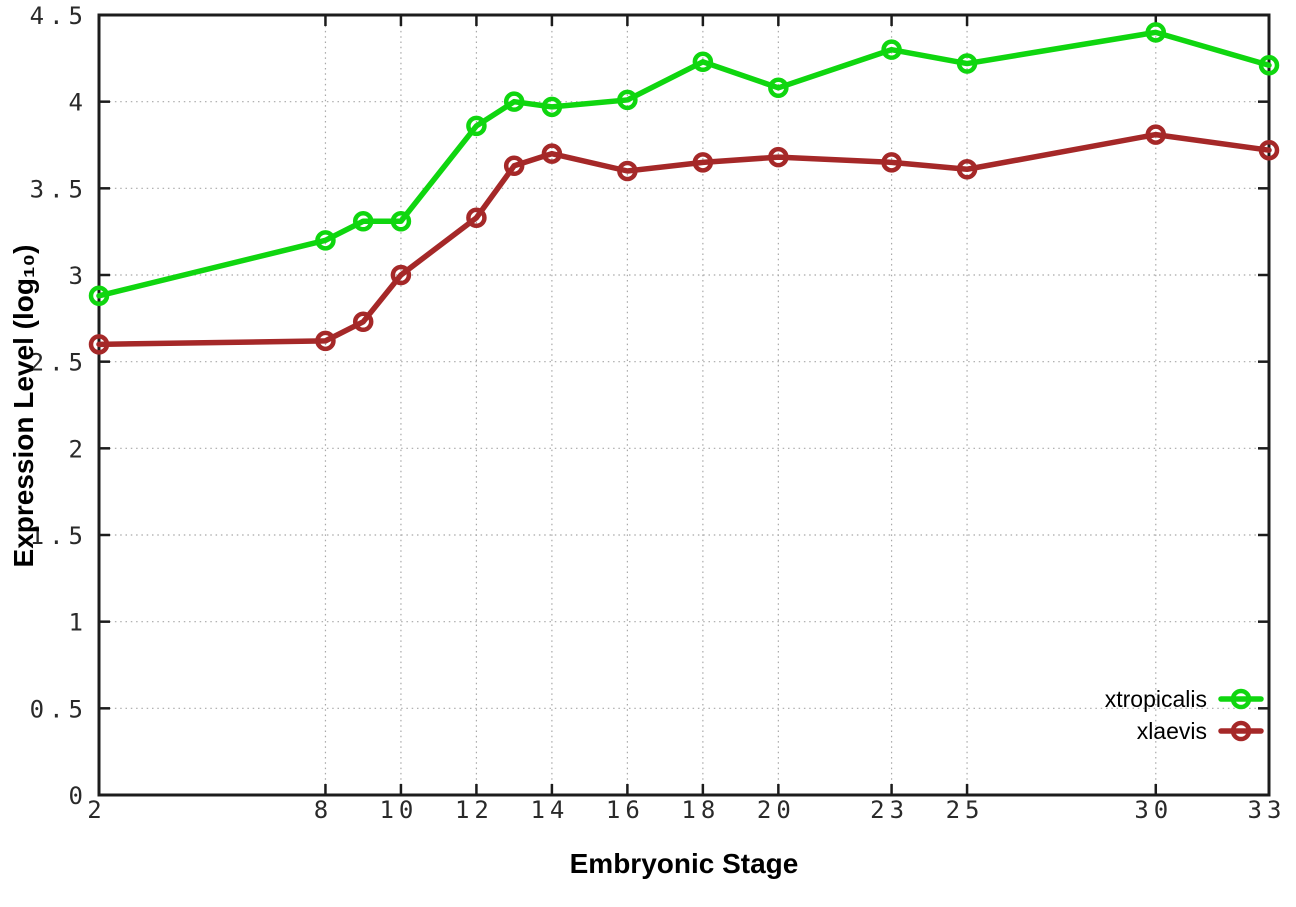 The image size is (1296, 907). What do you see at coordinates (323, 810) in the screenshot?
I see `x-tick-label-8: 8` at bounding box center [323, 810].